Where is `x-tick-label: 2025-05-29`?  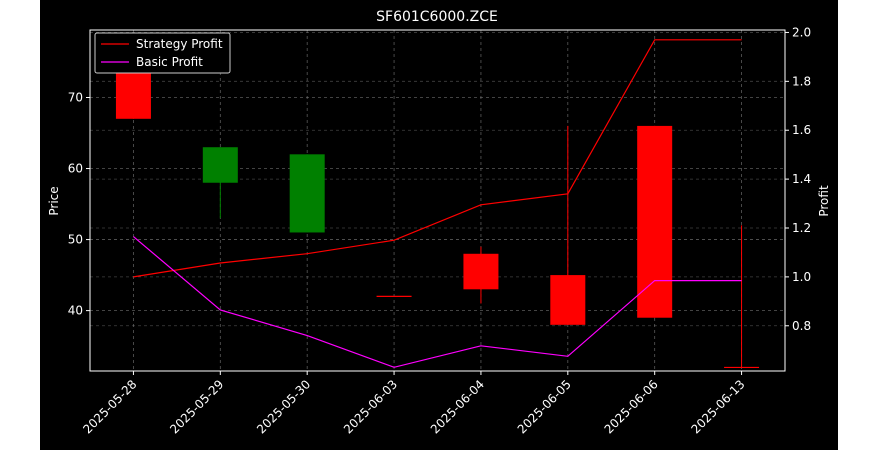
x-tick-label: 2025-05-29 is located at coordinates (196, 406).